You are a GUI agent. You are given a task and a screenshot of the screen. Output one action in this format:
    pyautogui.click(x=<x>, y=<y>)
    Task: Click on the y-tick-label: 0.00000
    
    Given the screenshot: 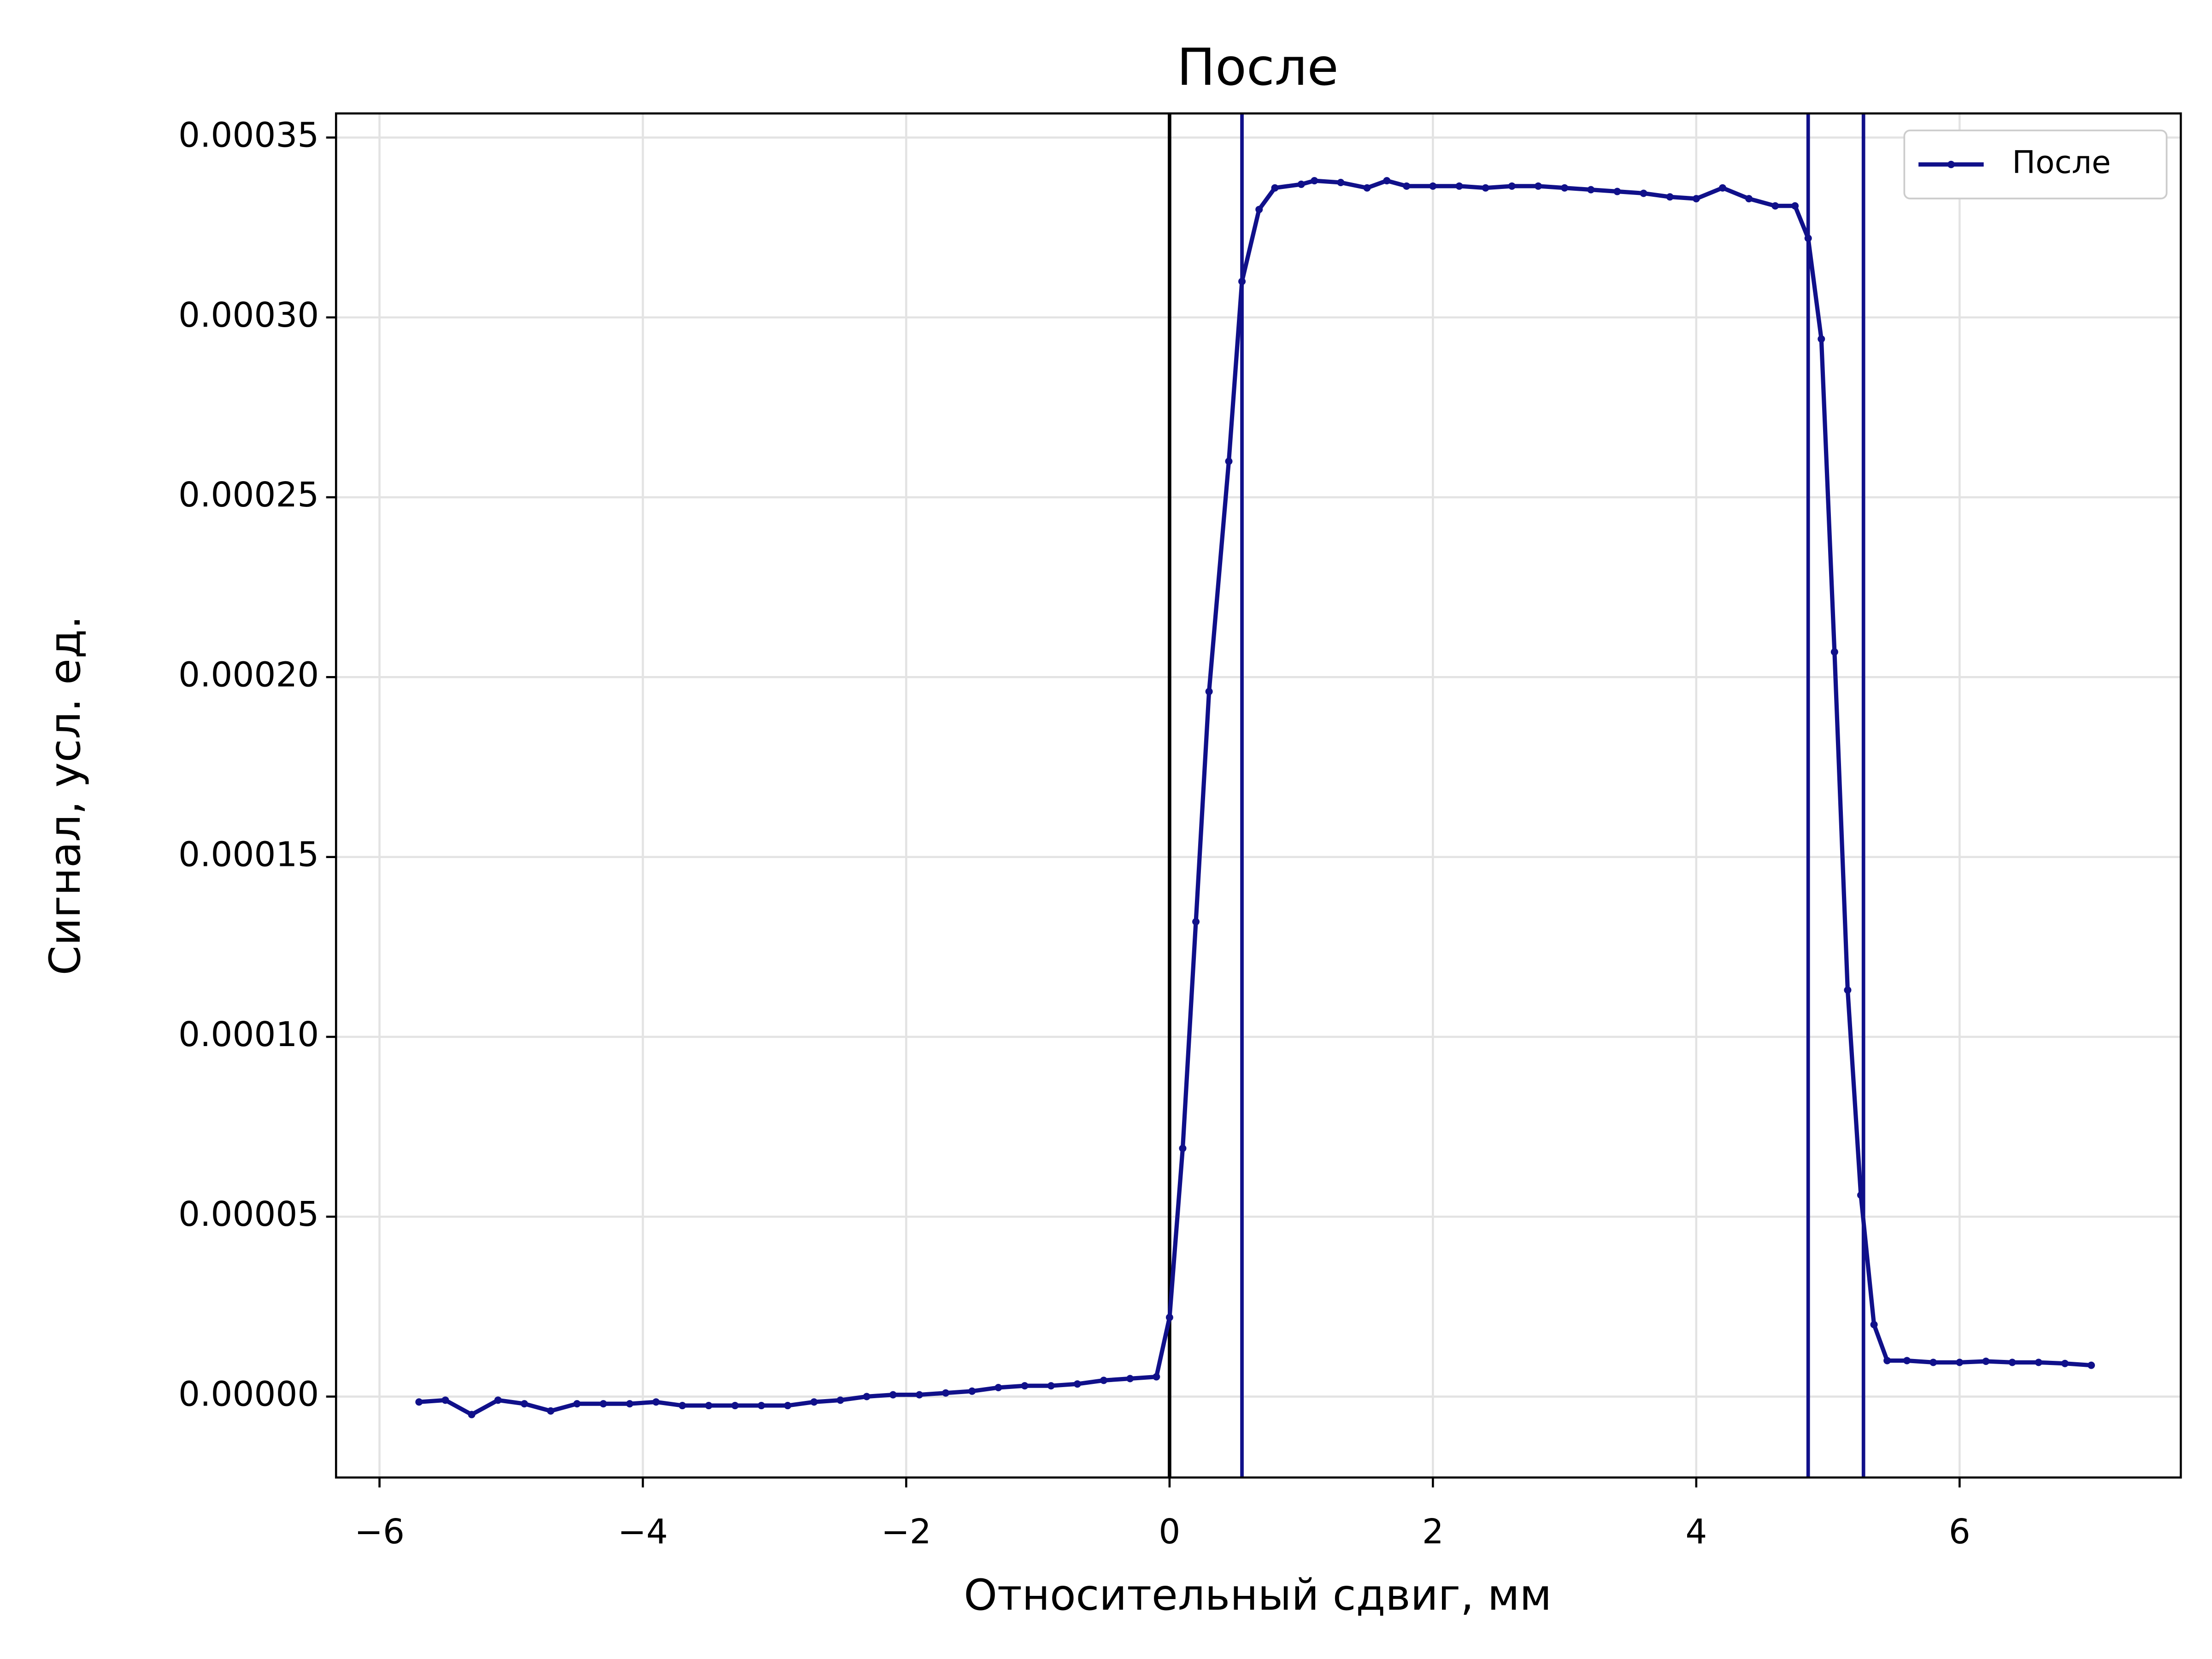 What is the action you would take?
    pyautogui.click(x=248, y=1394)
    